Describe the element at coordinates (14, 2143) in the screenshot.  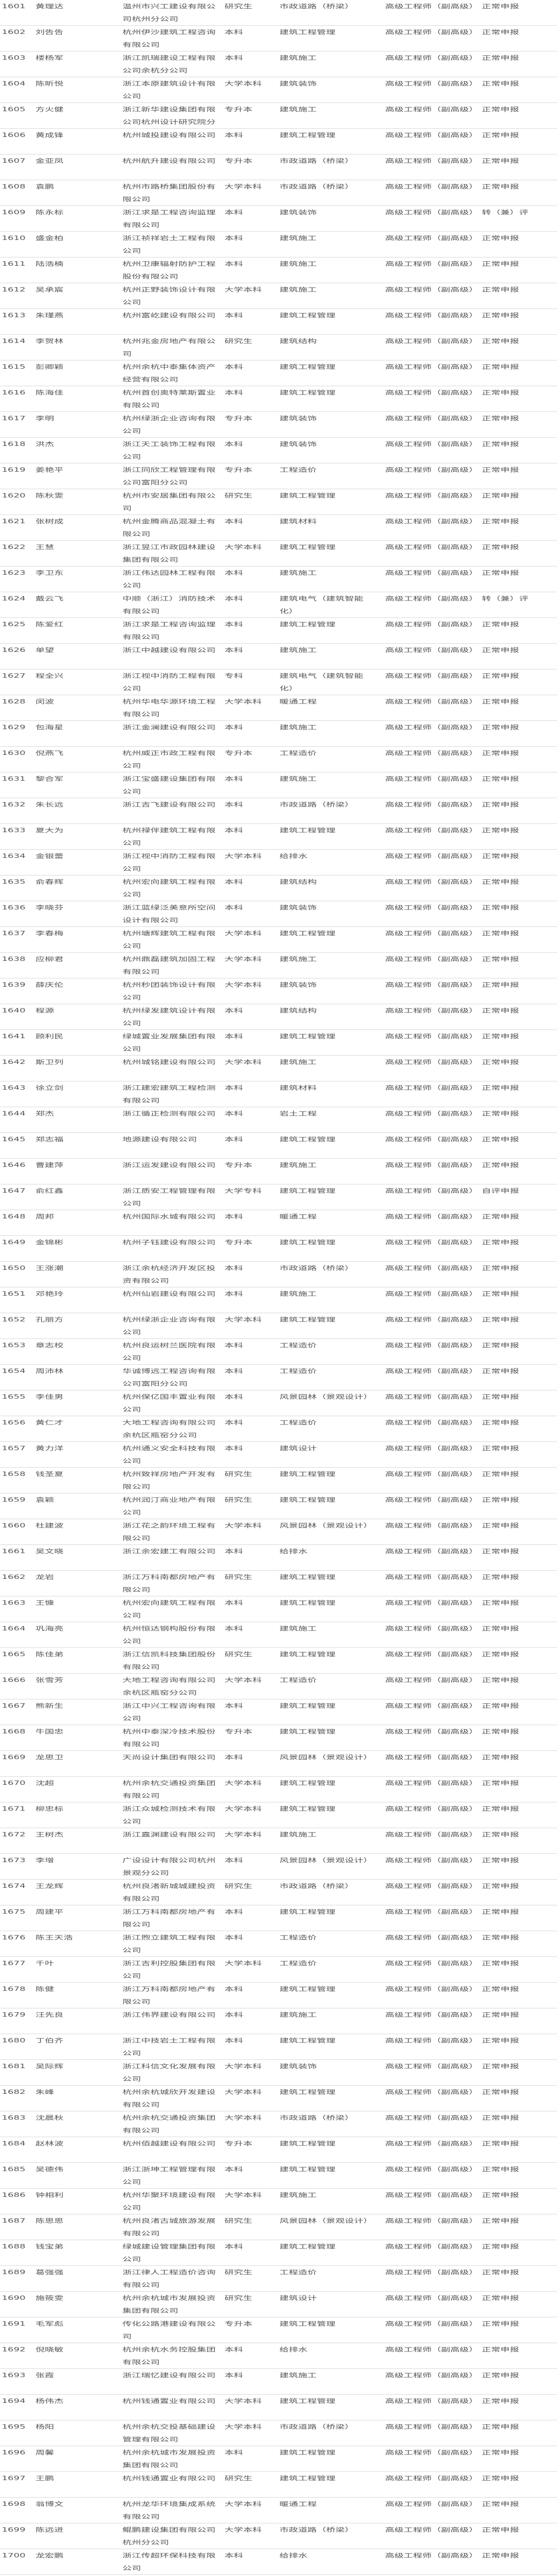
I see `row-number: 1684` at that location.